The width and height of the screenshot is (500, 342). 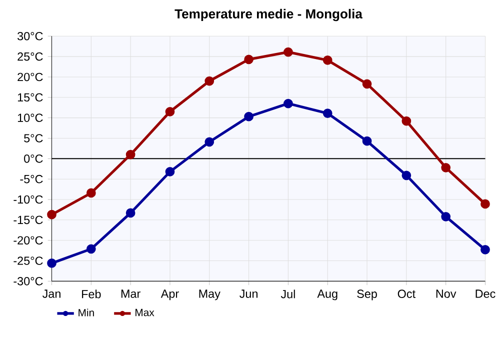 What do you see at coordinates (145, 312) in the screenshot?
I see `legend-label: Max` at bounding box center [145, 312].